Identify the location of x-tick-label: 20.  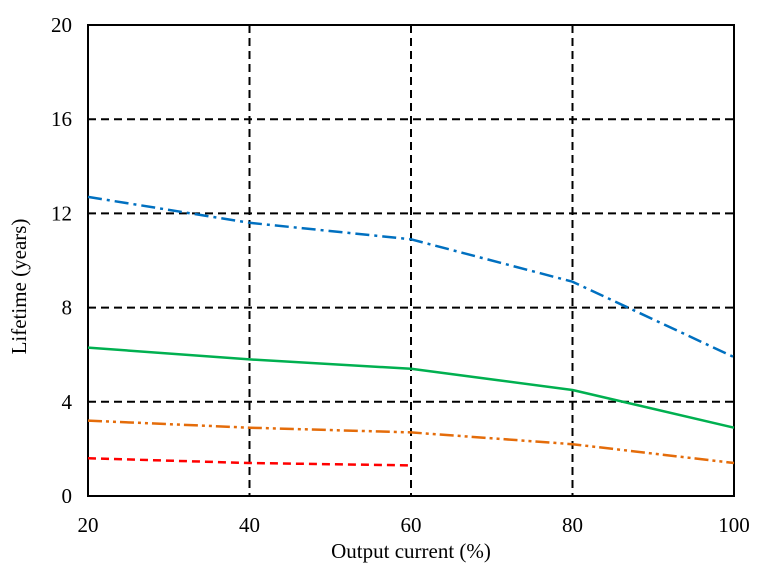
(88, 525).